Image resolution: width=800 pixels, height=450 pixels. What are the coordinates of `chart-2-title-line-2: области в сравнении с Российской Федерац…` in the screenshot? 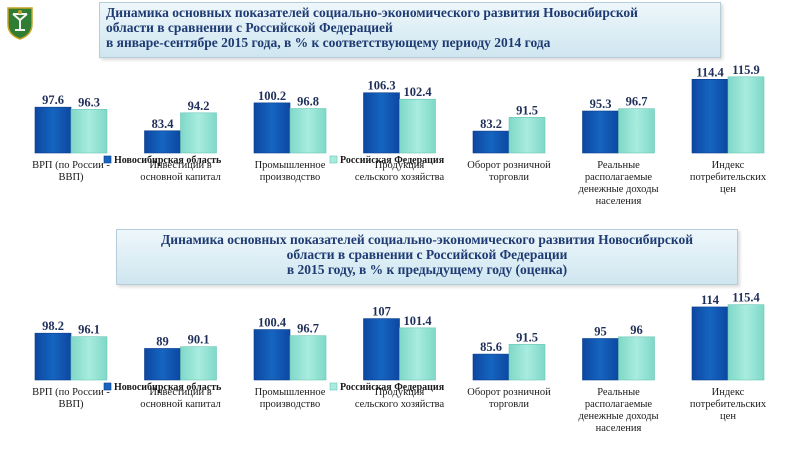 It's located at (427, 254).